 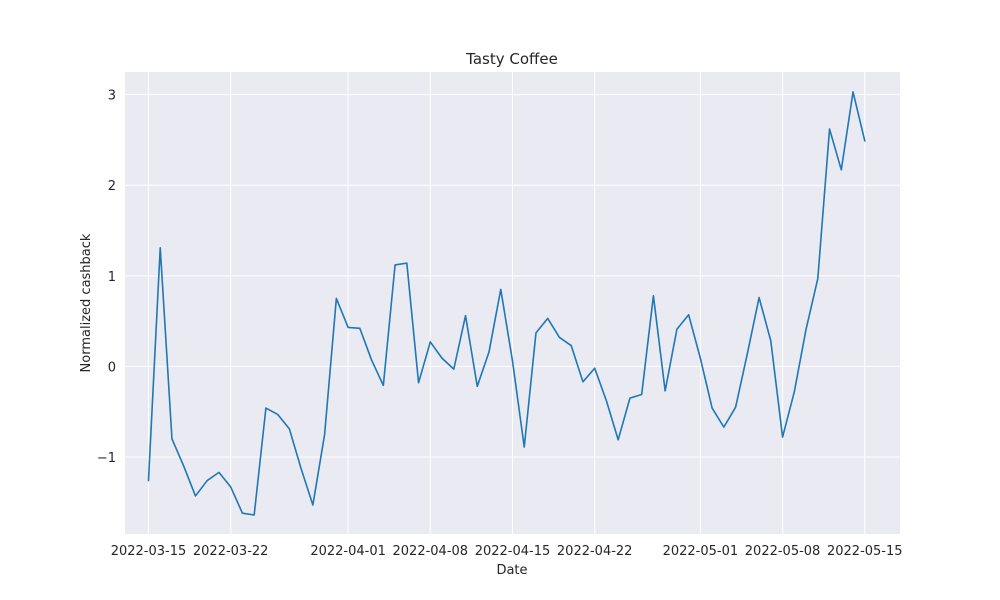 What do you see at coordinates (513, 551) in the screenshot?
I see `x-tick-label: 2022-04-15` at bounding box center [513, 551].